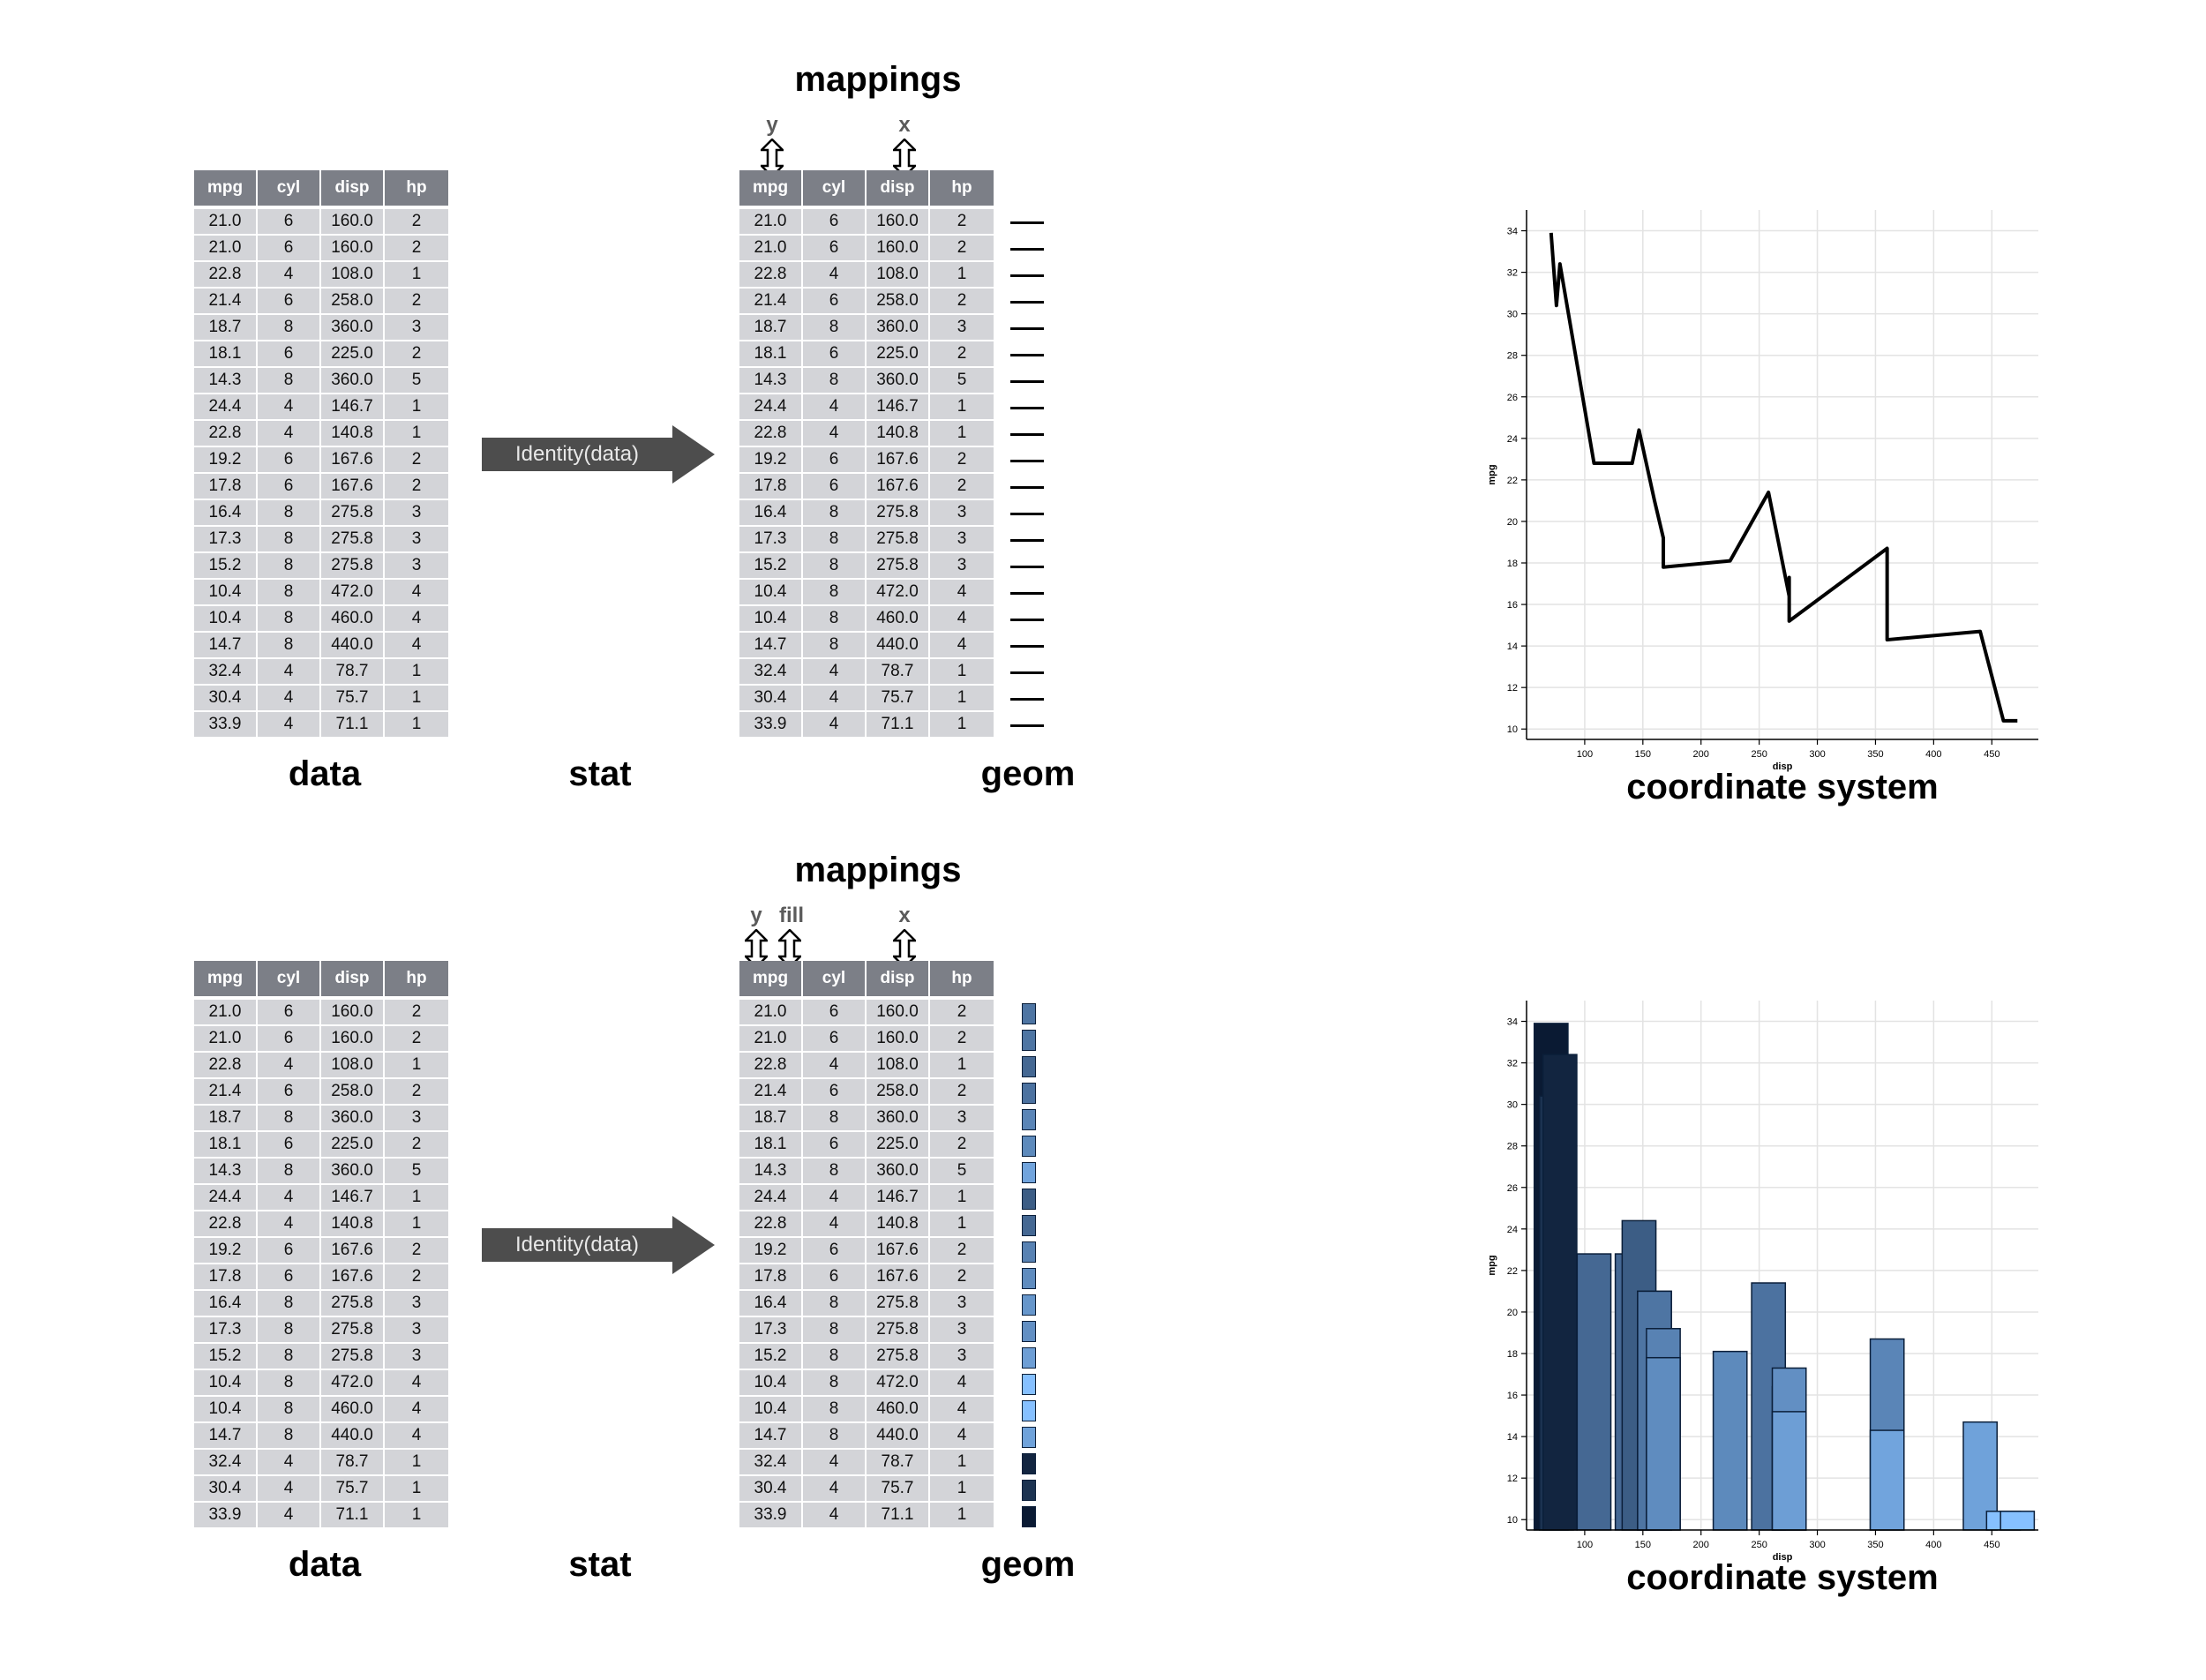 The height and width of the screenshot is (1680, 2206). Describe the element at coordinates (325, 773) in the screenshot. I see `data-label: data` at that location.